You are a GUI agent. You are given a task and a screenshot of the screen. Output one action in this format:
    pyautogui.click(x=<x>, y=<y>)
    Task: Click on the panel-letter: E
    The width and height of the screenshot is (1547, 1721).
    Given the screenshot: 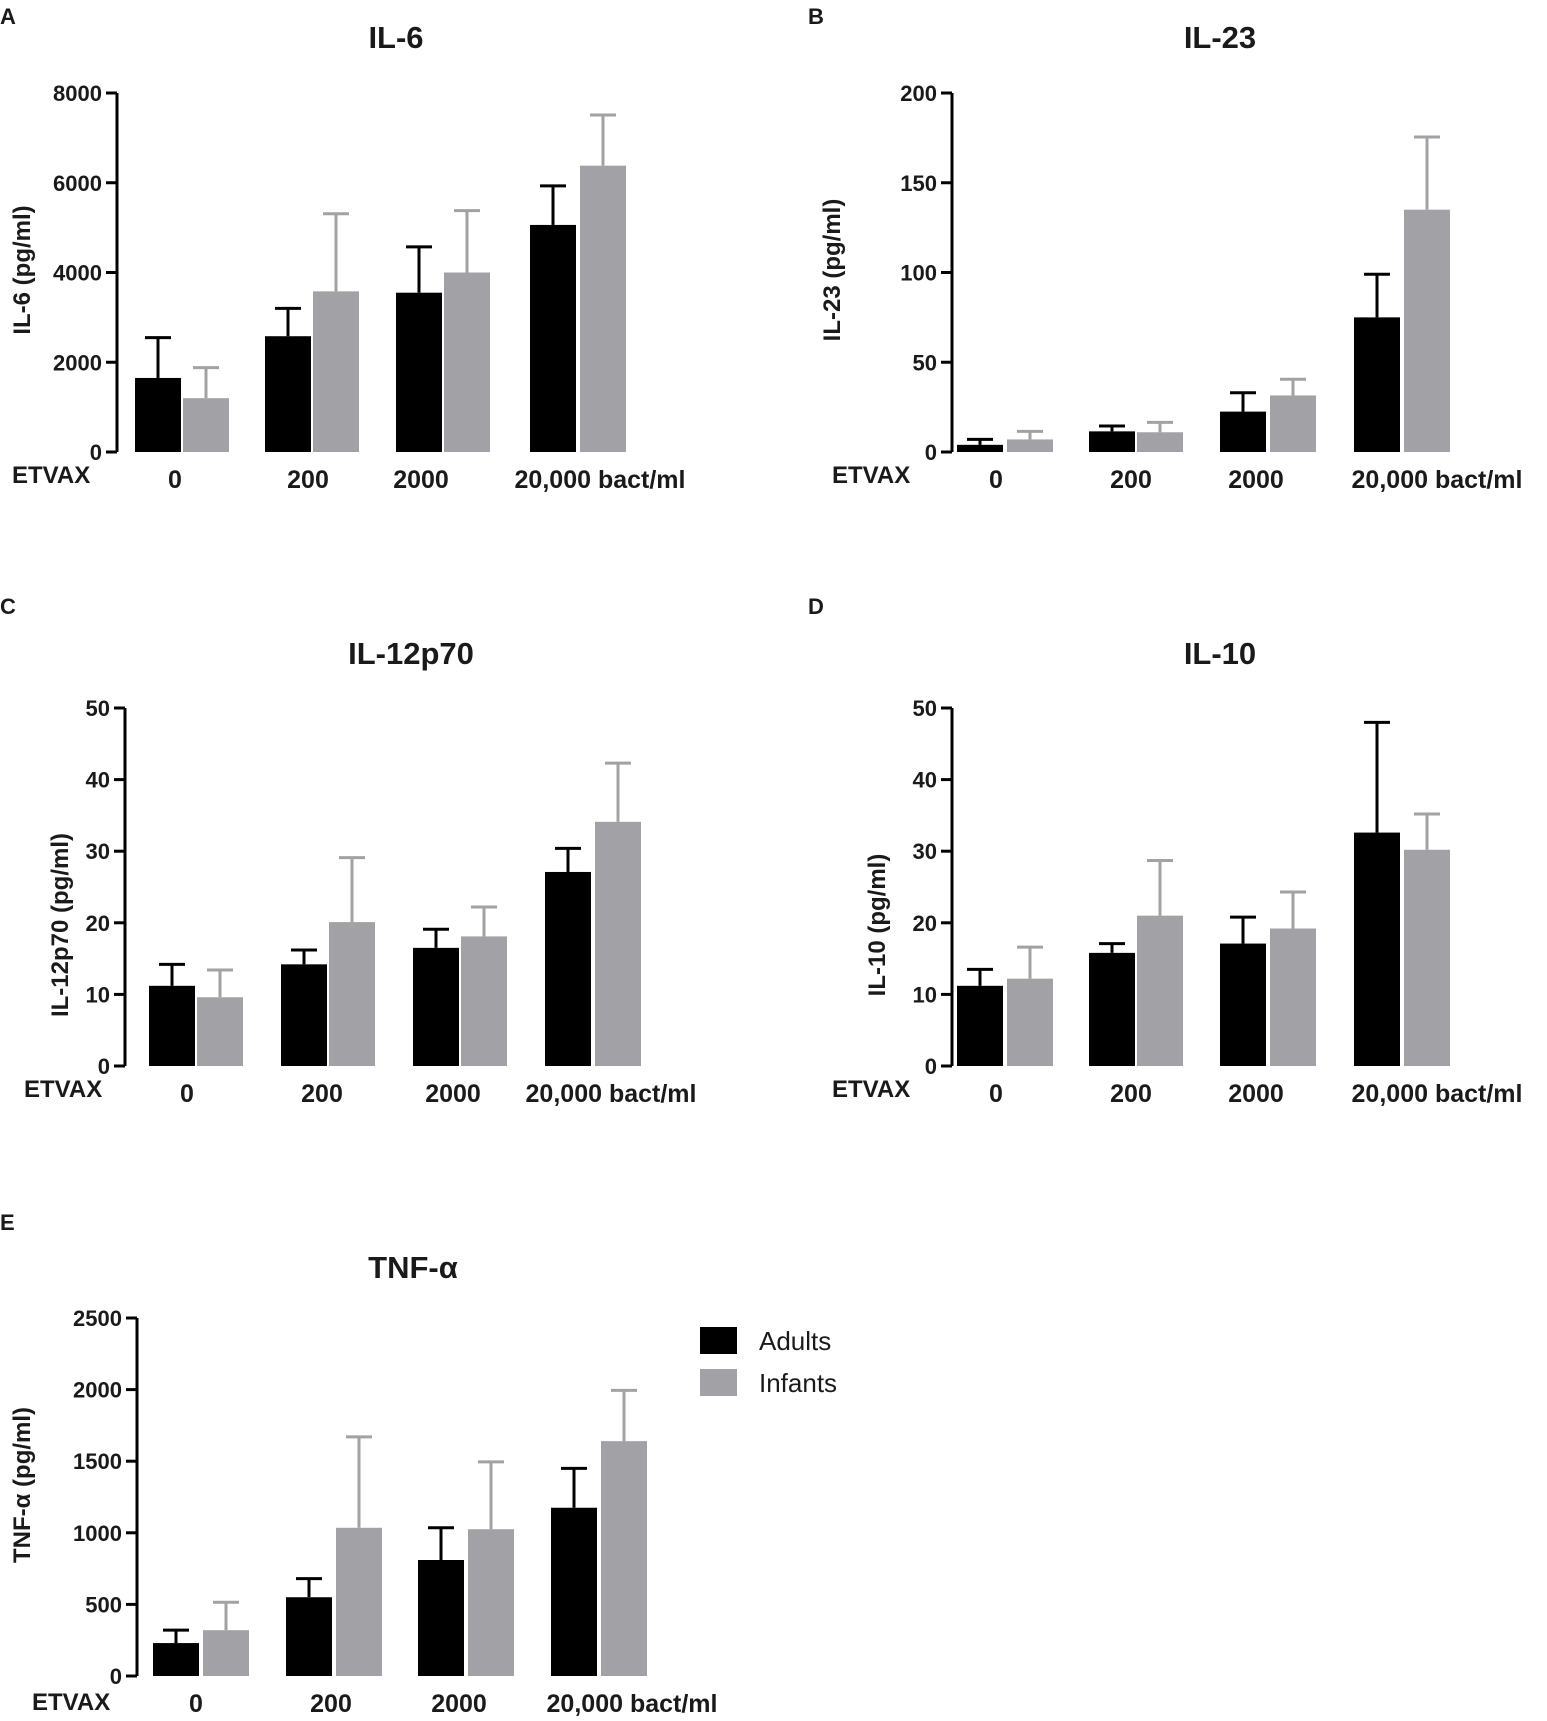 What is the action you would take?
    pyautogui.click(x=7, y=1222)
    